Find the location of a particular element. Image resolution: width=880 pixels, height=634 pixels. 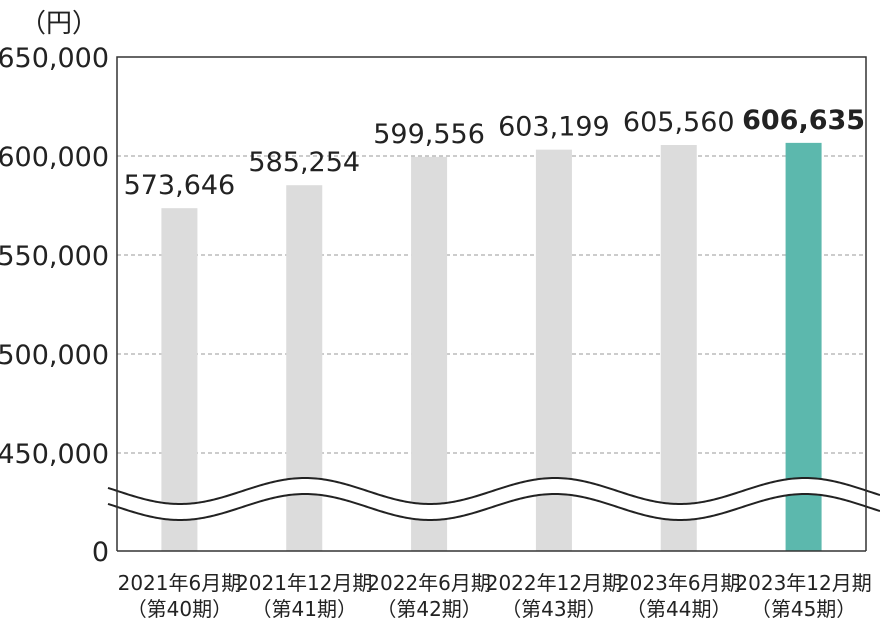

axis-break-line-bottom is located at coordinates (493, 507).